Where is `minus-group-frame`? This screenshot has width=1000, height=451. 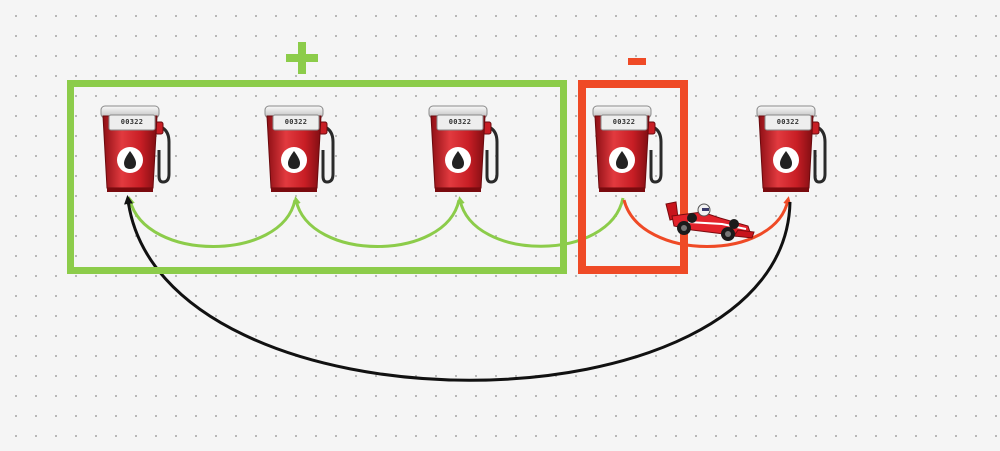 minus-group-frame is located at coordinates (633, 177).